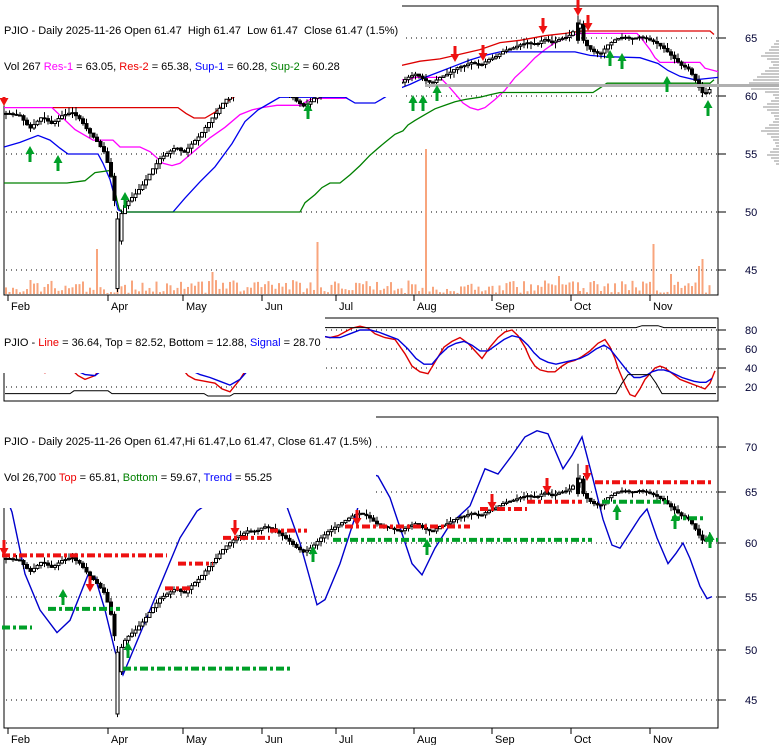  I want to click on indicator-label: = 63.05,, so click(96, 67).